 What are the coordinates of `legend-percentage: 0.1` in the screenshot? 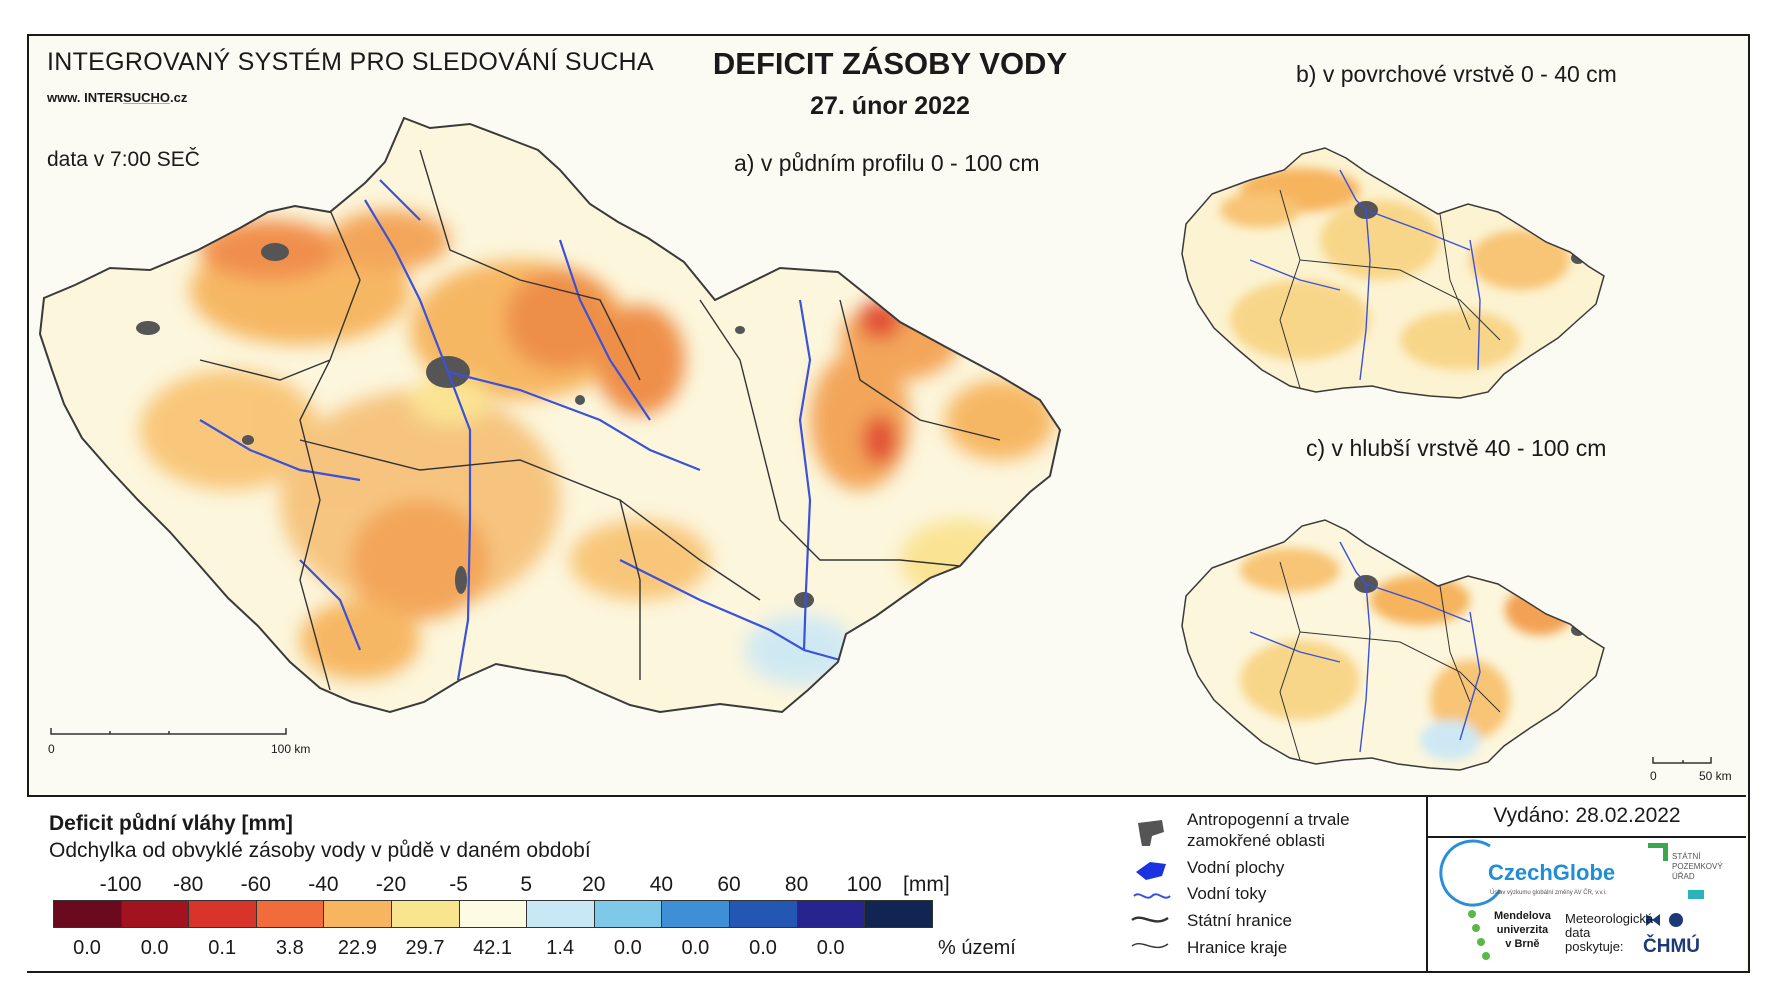 It's located at (222, 948).